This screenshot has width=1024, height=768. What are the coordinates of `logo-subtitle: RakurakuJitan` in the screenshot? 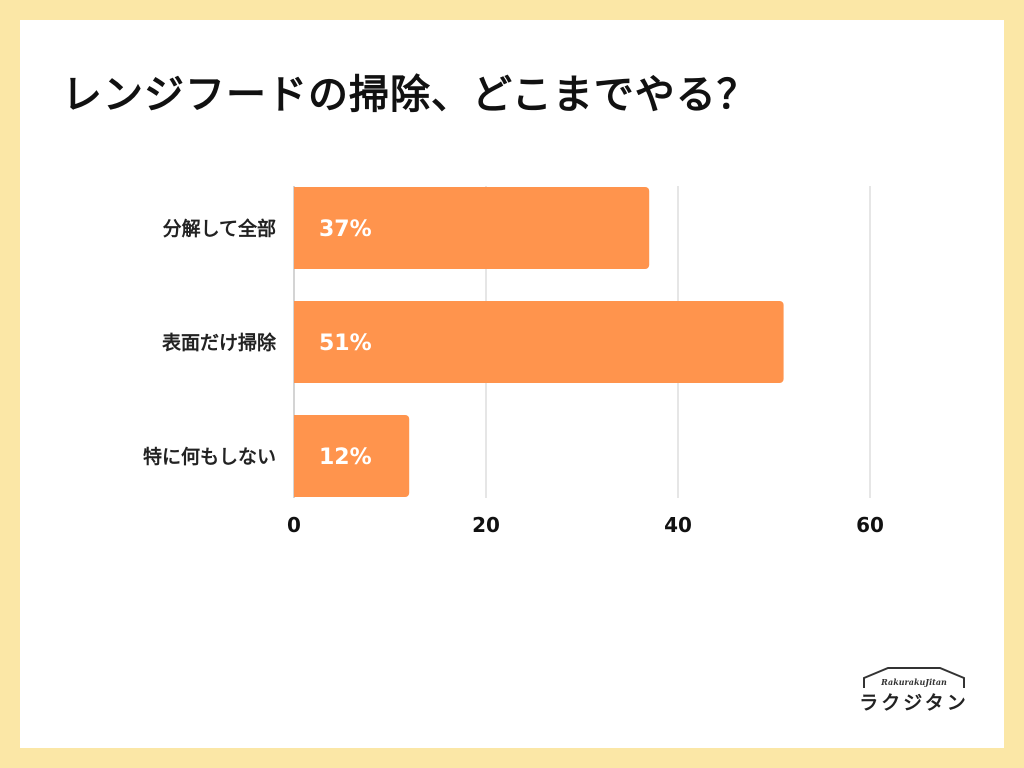 It's located at (914, 682).